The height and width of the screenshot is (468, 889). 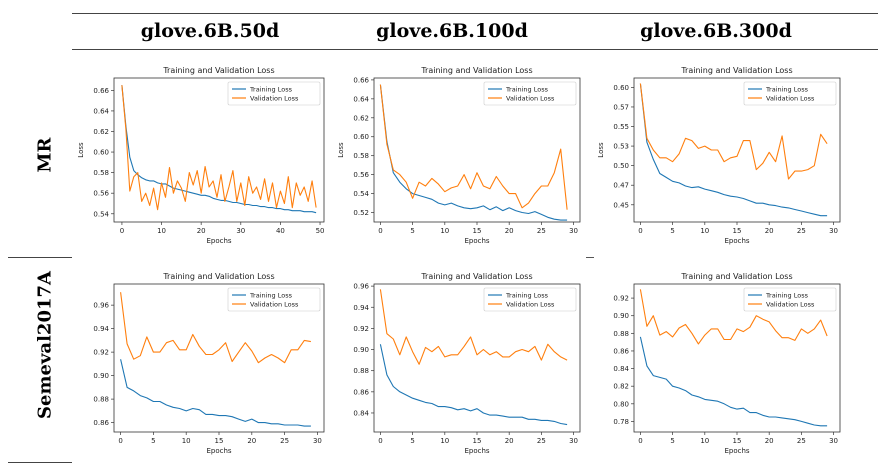 I want to click on y-tick-label: 0.82, so click(x=621, y=387).